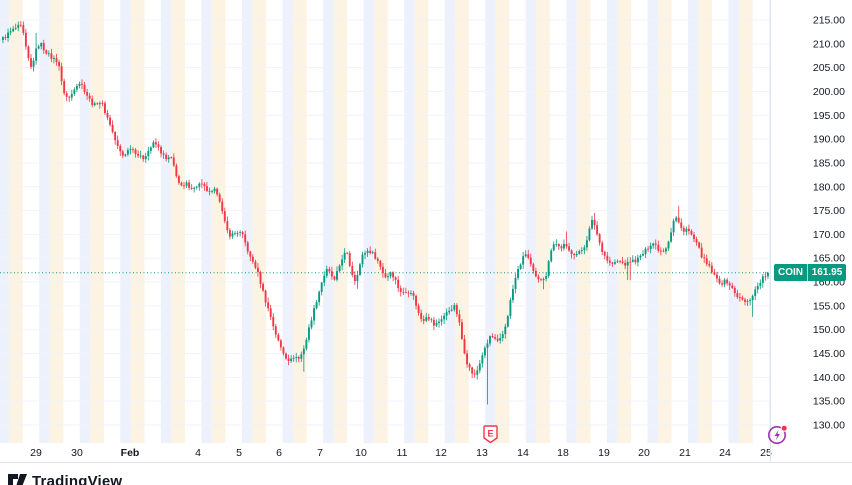 The width and height of the screenshot is (852, 485). I want to click on svg-text: 215.00, so click(829, 21).